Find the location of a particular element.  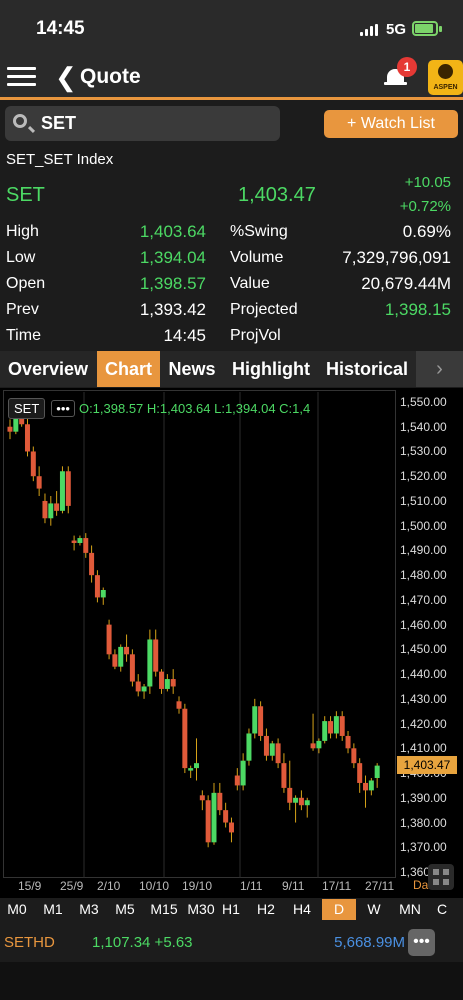

timeframe-m15: M15 is located at coordinates (164, 909).